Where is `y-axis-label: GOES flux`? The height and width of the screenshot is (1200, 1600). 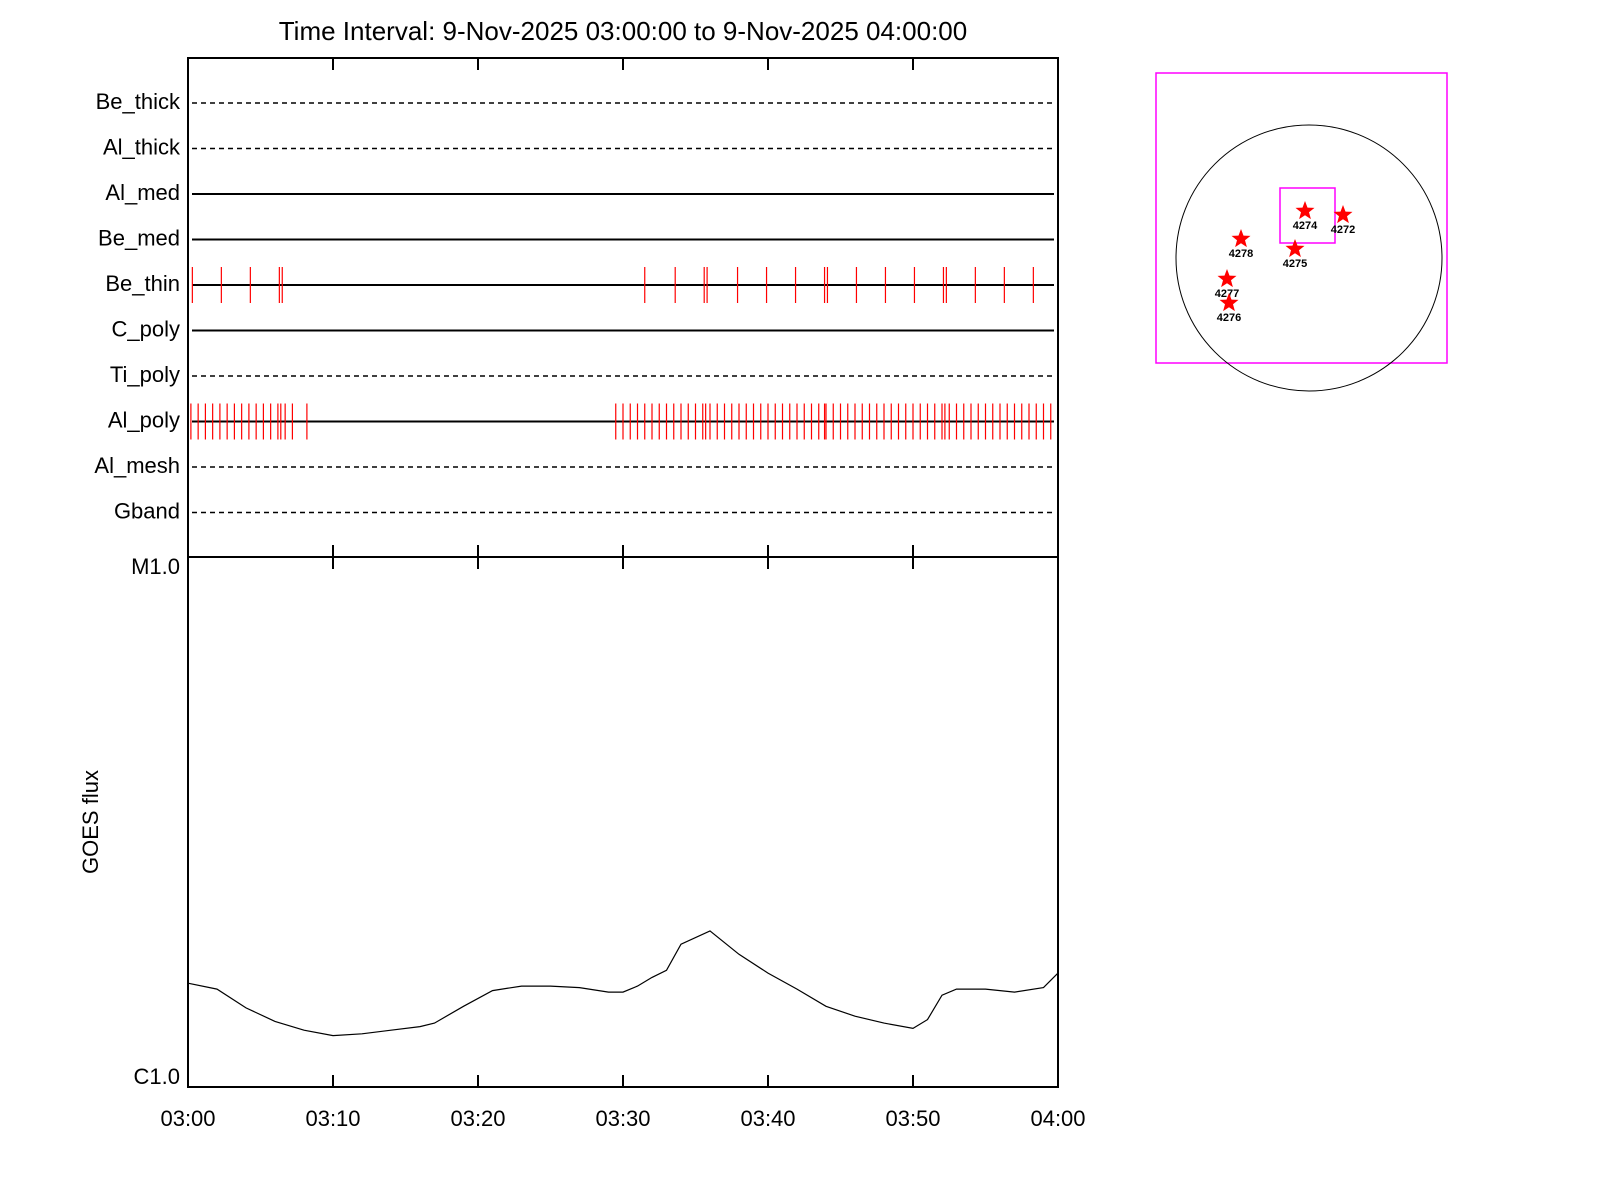
y-axis-label: GOES flux is located at coordinates (90, 822).